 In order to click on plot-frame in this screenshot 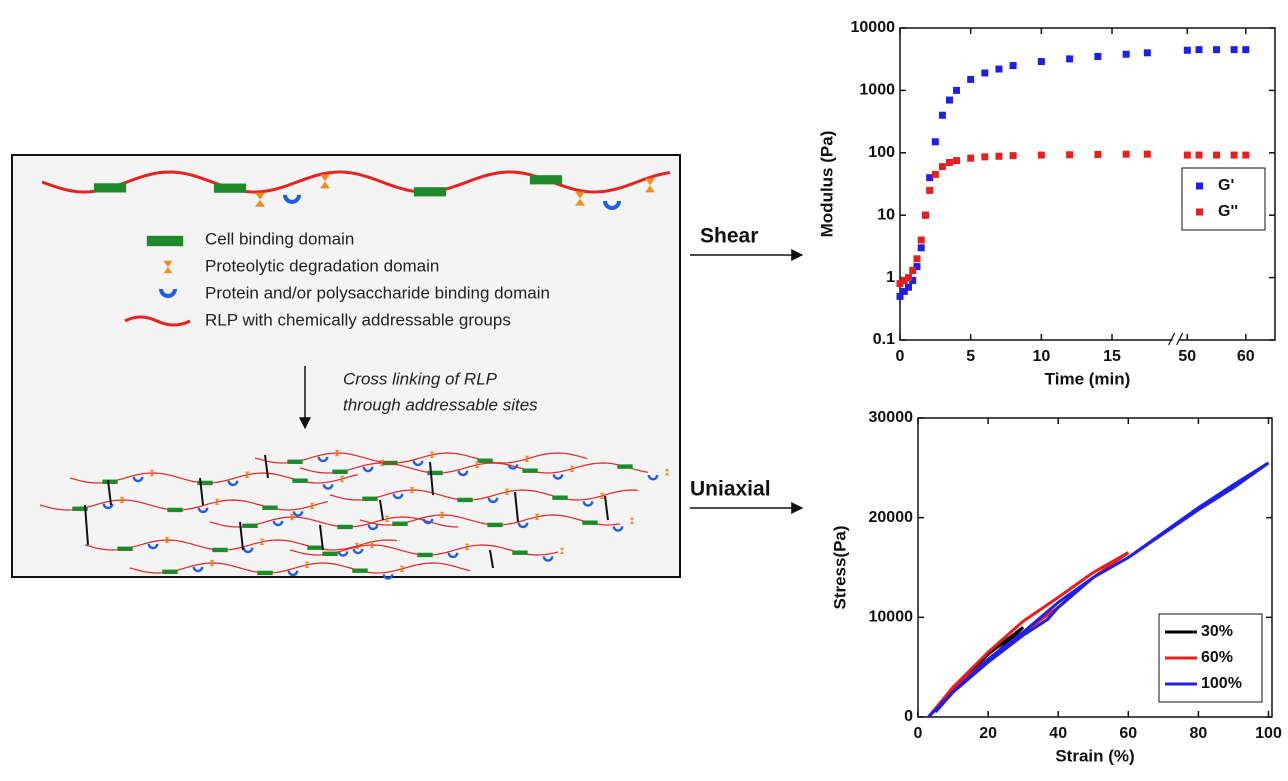, I will do `click(1087, 184)`.